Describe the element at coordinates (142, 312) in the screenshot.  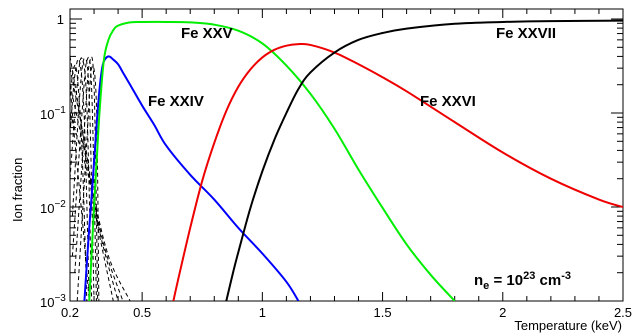
I see `x-tick-label: 0.5` at that location.